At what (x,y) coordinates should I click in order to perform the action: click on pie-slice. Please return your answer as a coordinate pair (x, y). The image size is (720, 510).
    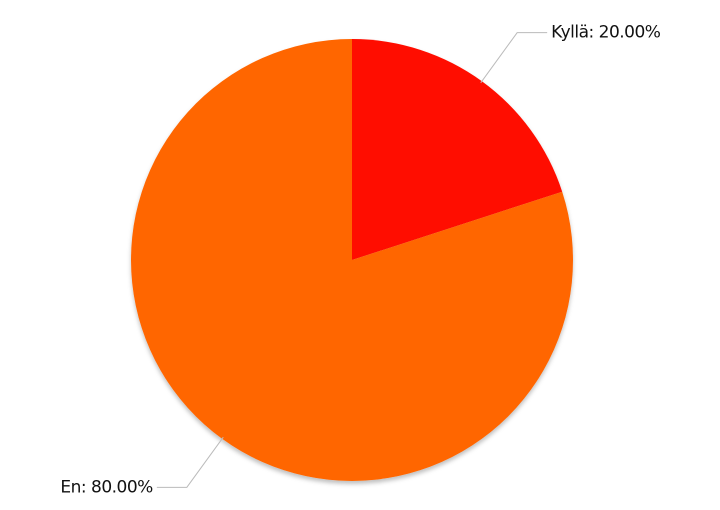
    Looking at the image, I should click on (457, 149).